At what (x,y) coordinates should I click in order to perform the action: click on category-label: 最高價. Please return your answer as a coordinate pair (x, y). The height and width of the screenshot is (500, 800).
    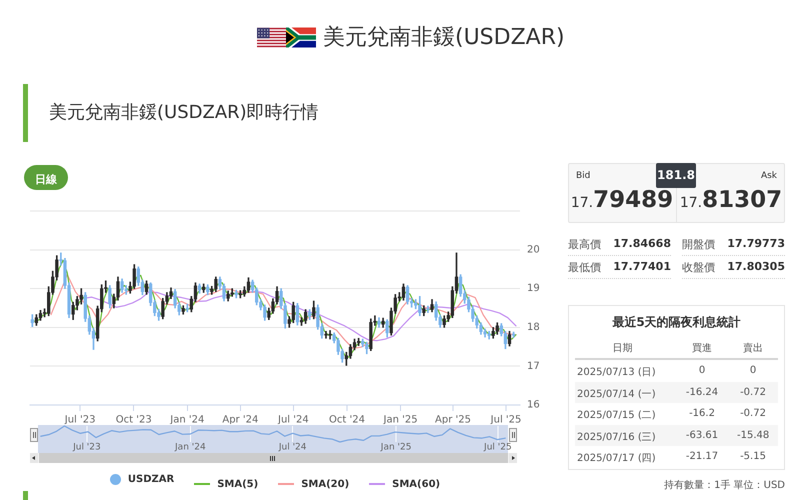
    Looking at the image, I should click on (584, 244).